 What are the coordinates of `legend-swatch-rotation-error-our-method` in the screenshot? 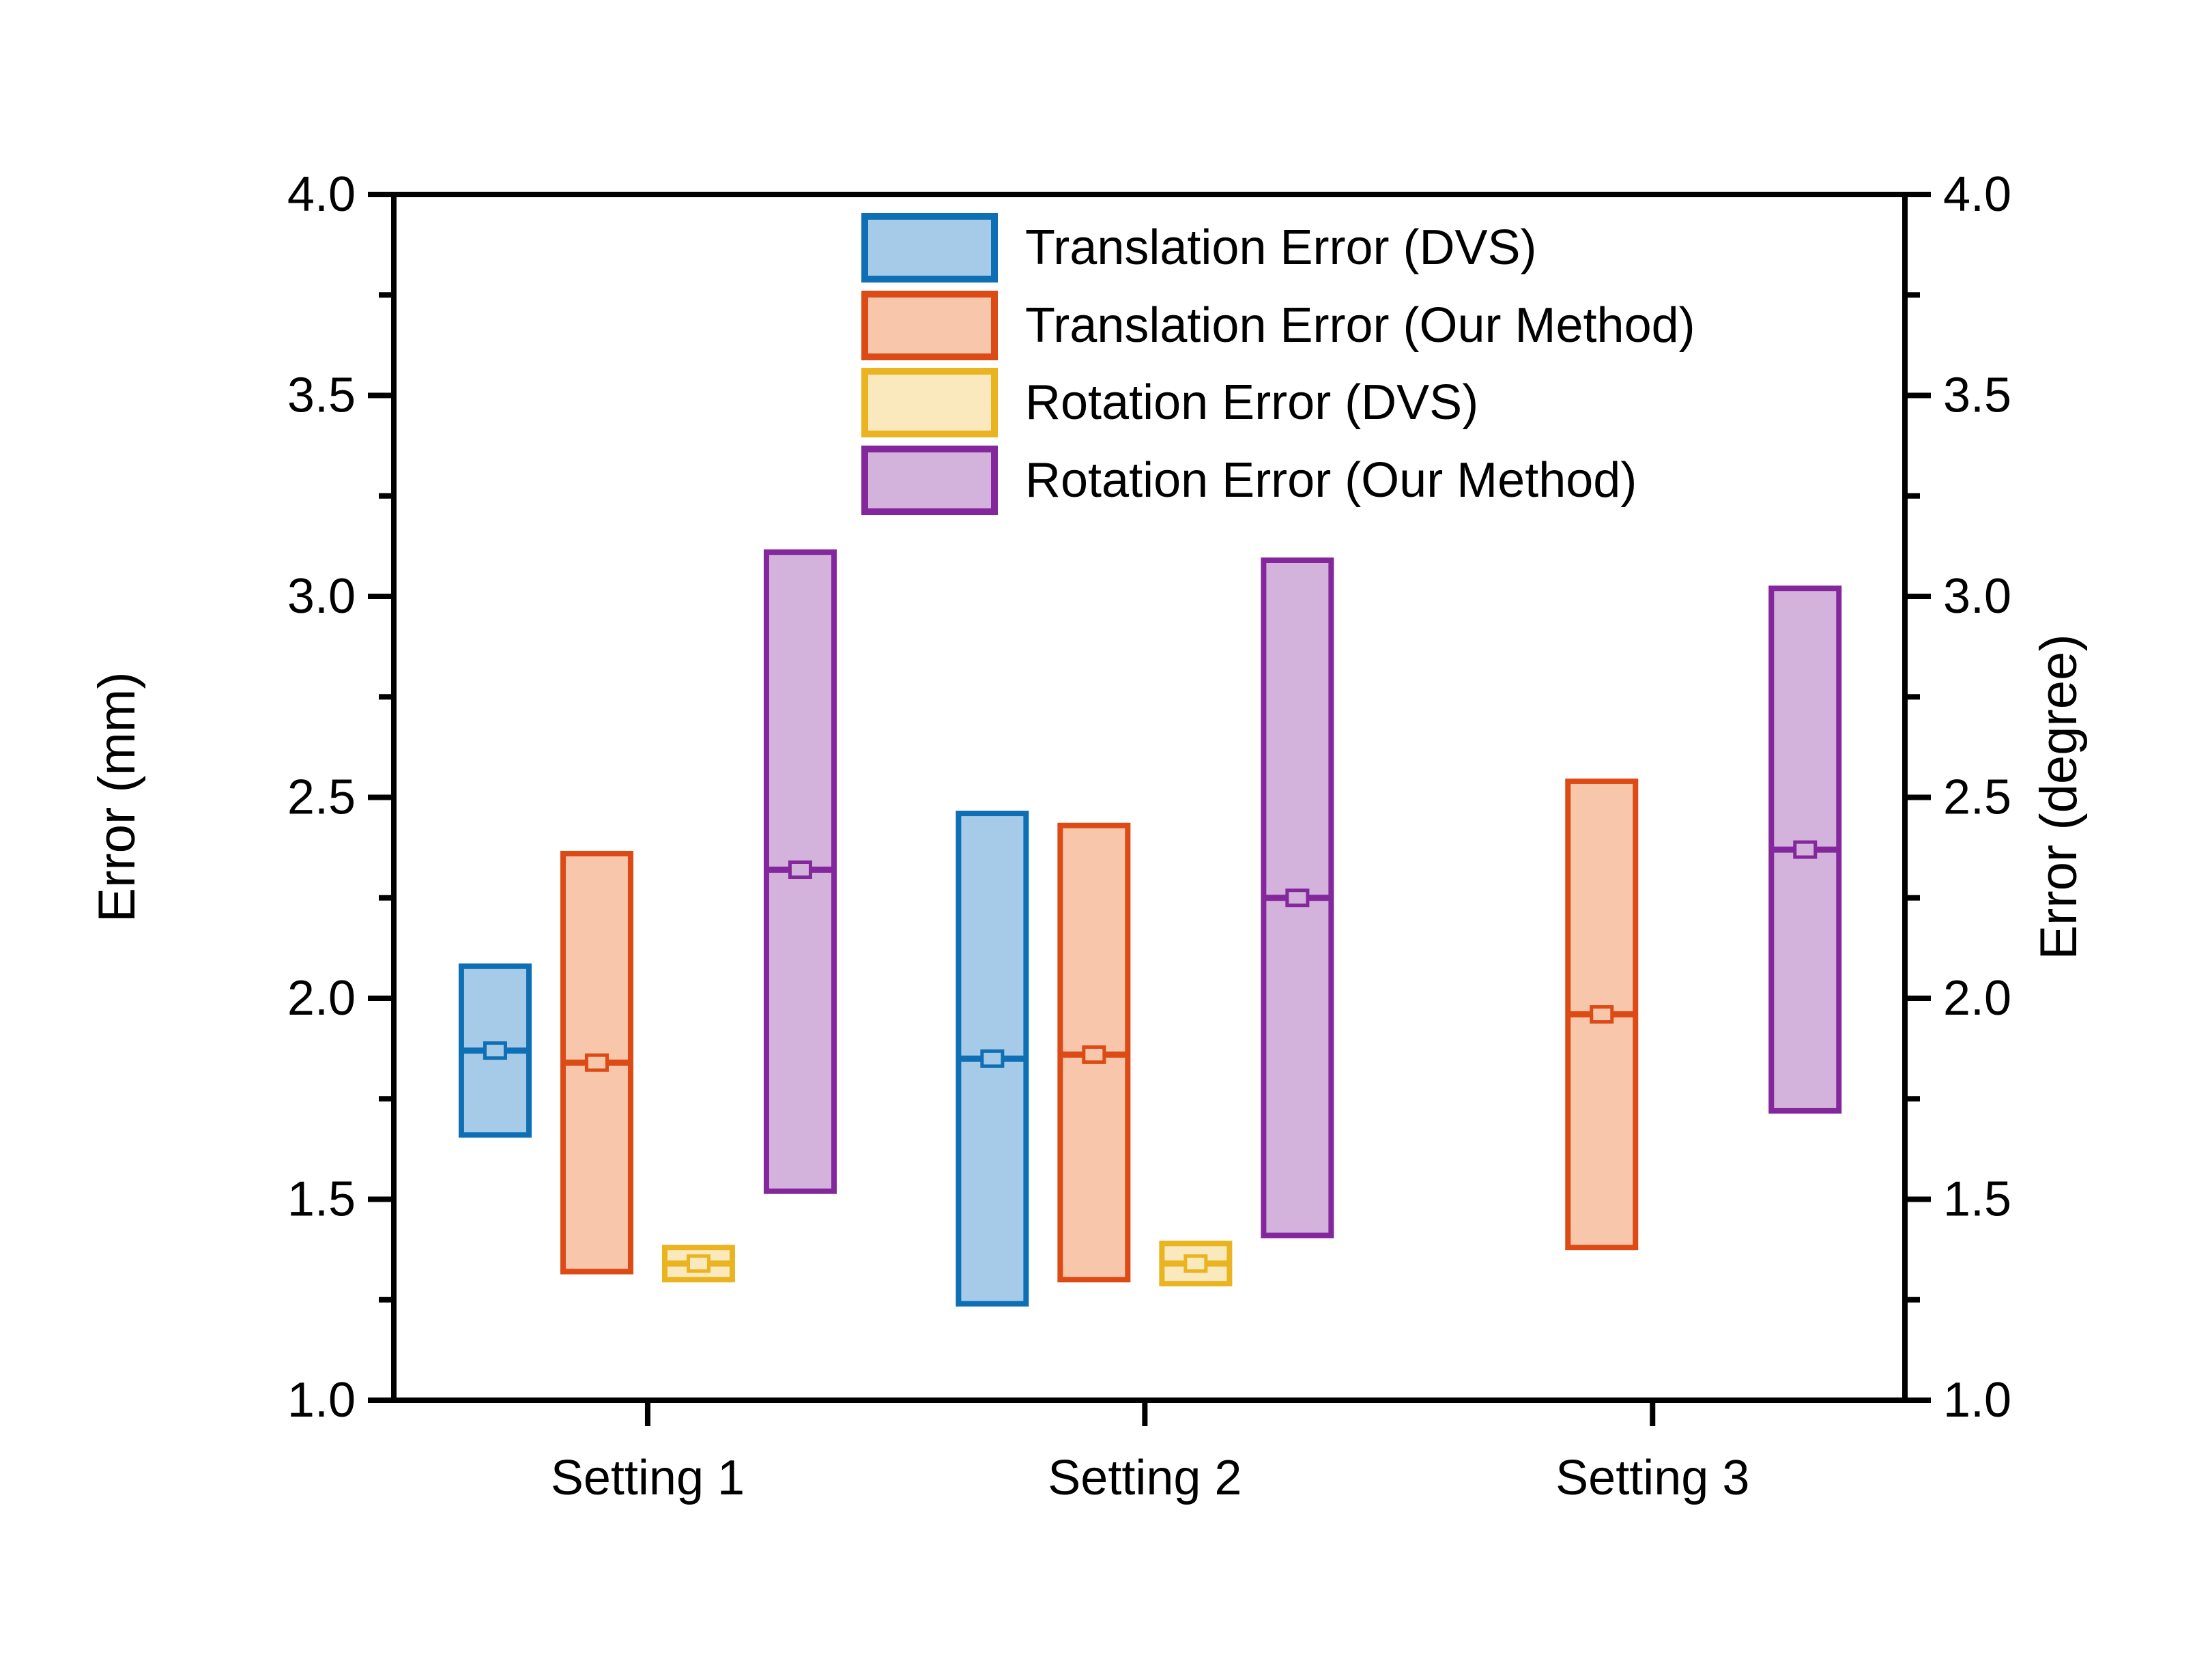 It's located at (929, 480).